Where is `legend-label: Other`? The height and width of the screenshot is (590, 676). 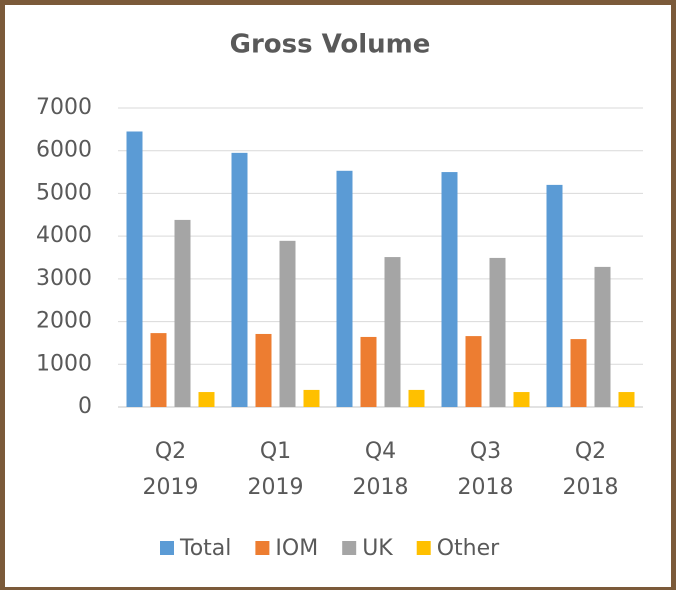 legend-label: Other is located at coordinates (468, 548).